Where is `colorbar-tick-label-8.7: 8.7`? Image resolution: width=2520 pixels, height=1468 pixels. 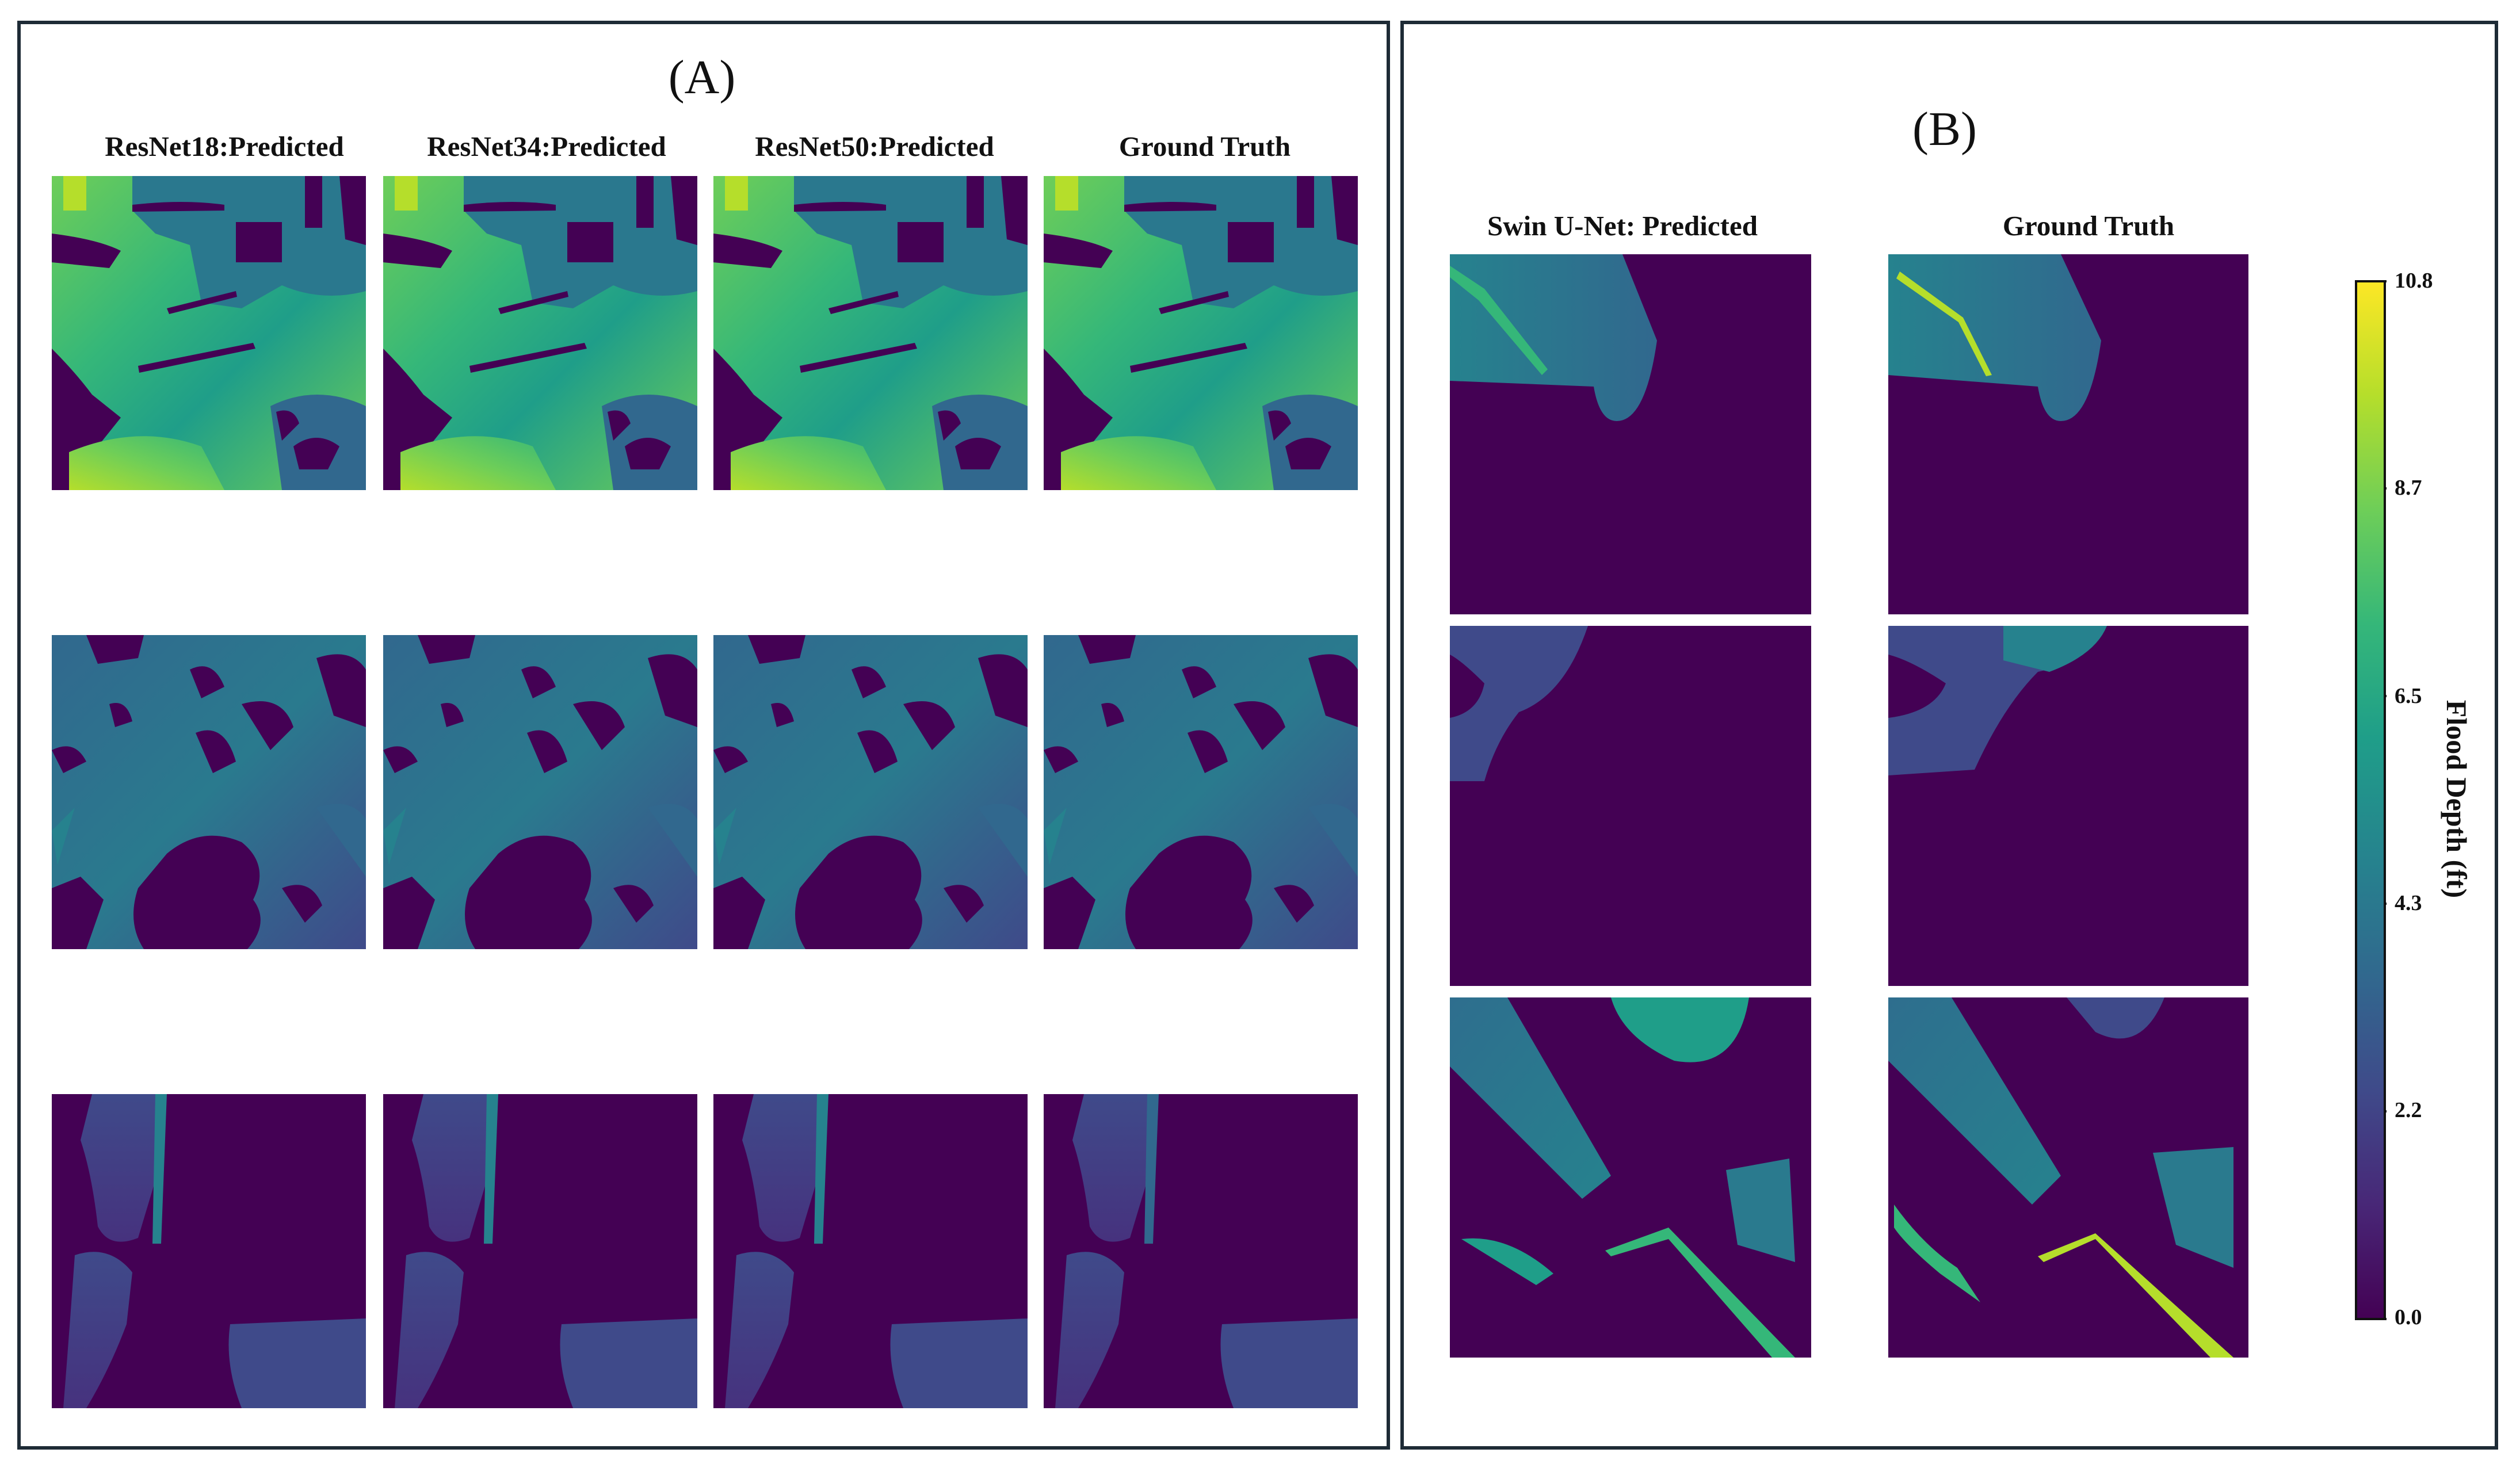 colorbar-tick-label-8.7: 8.7 is located at coordinates (2408, 488).